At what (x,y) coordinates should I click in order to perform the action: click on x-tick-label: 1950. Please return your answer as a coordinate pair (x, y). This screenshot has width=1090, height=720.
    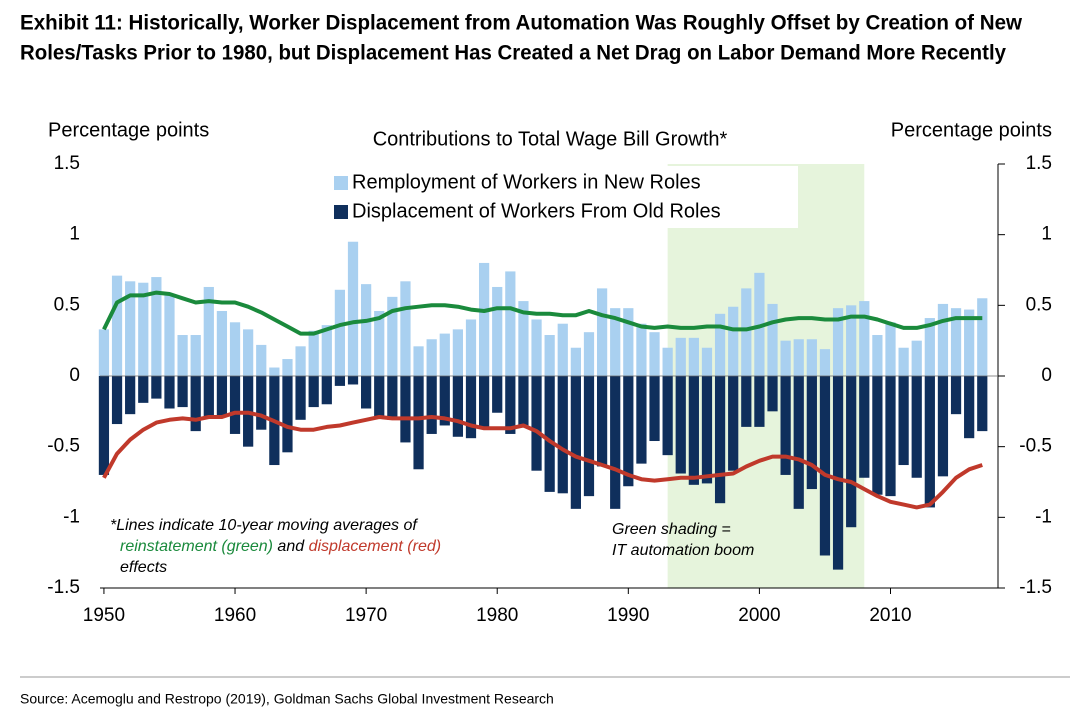
    Looking at the image, I should click on (104, 615).